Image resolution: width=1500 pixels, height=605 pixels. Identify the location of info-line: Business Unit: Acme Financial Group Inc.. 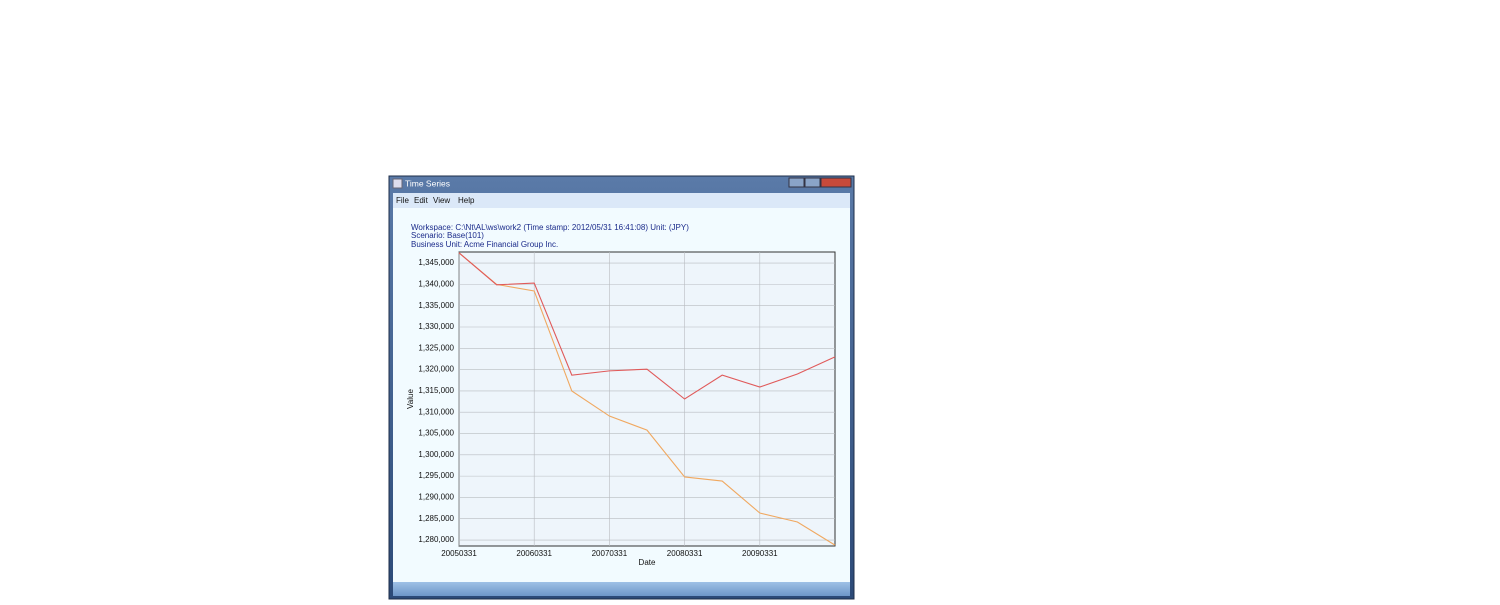
(484, 244).